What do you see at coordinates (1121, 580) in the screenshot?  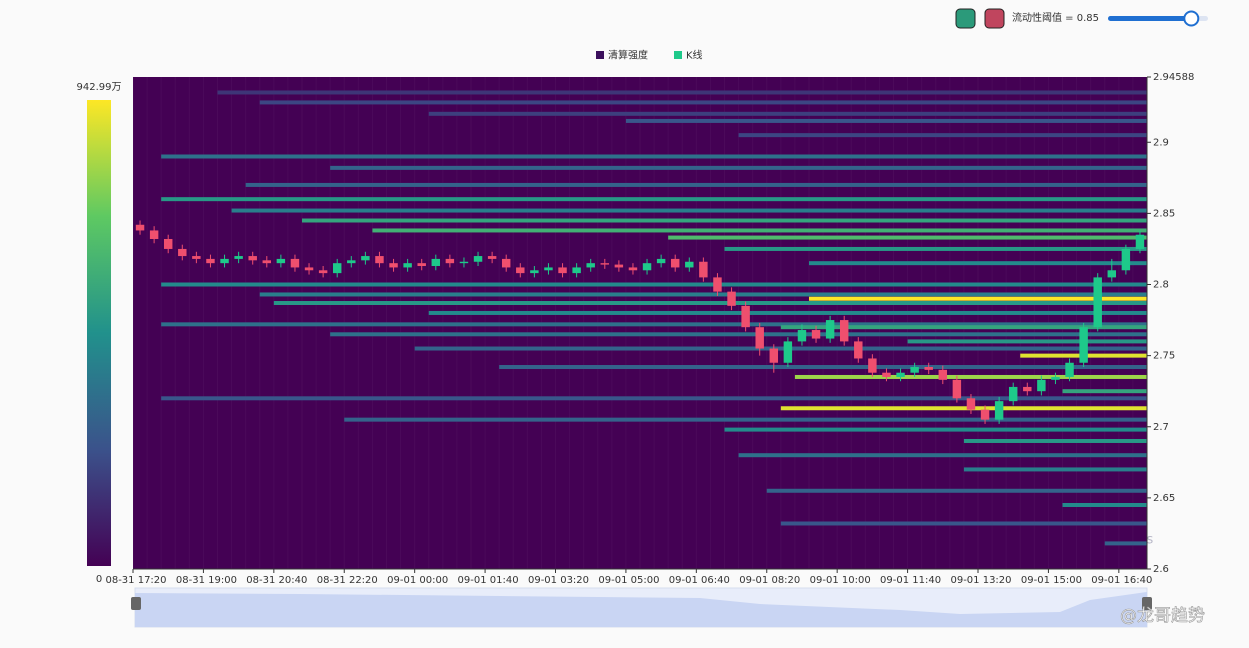 I see `x-tick-label: 09-01 16:40` at bounding box center [1121, 580].